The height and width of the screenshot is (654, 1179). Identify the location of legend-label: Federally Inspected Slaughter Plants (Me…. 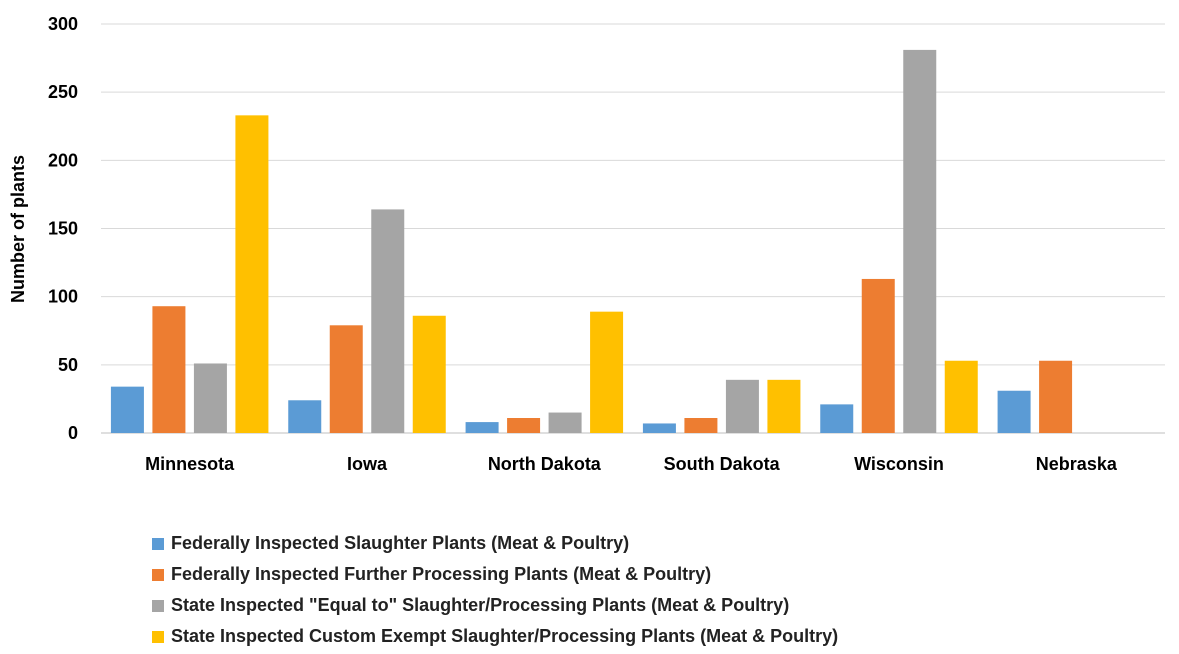
(400, 543).